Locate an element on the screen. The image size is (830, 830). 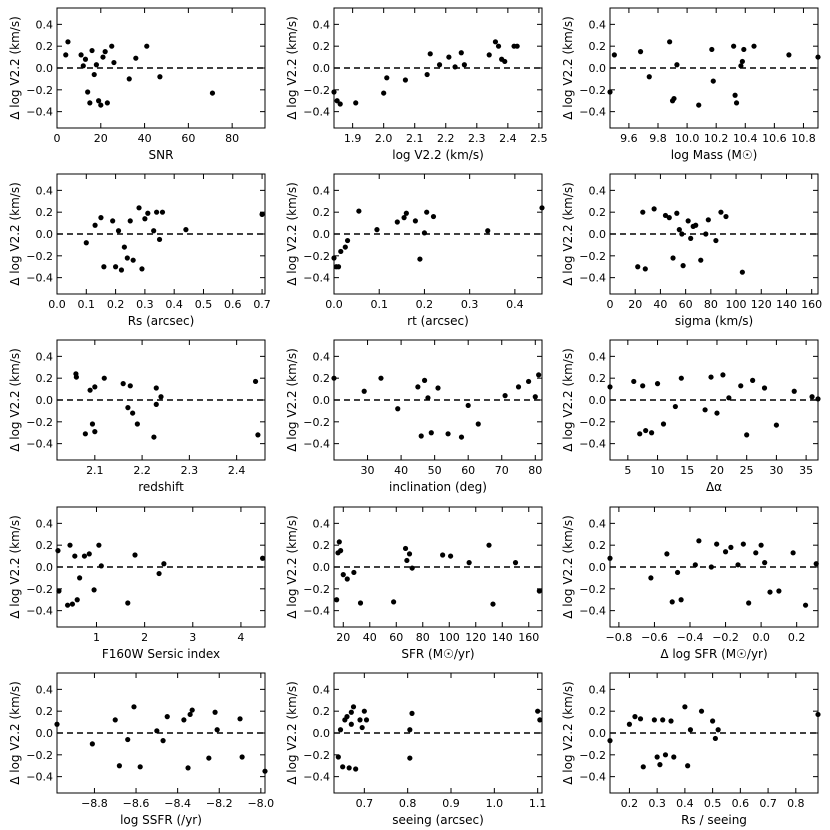
x-tick-label: 1.0 is located at coordinates (495, 803).